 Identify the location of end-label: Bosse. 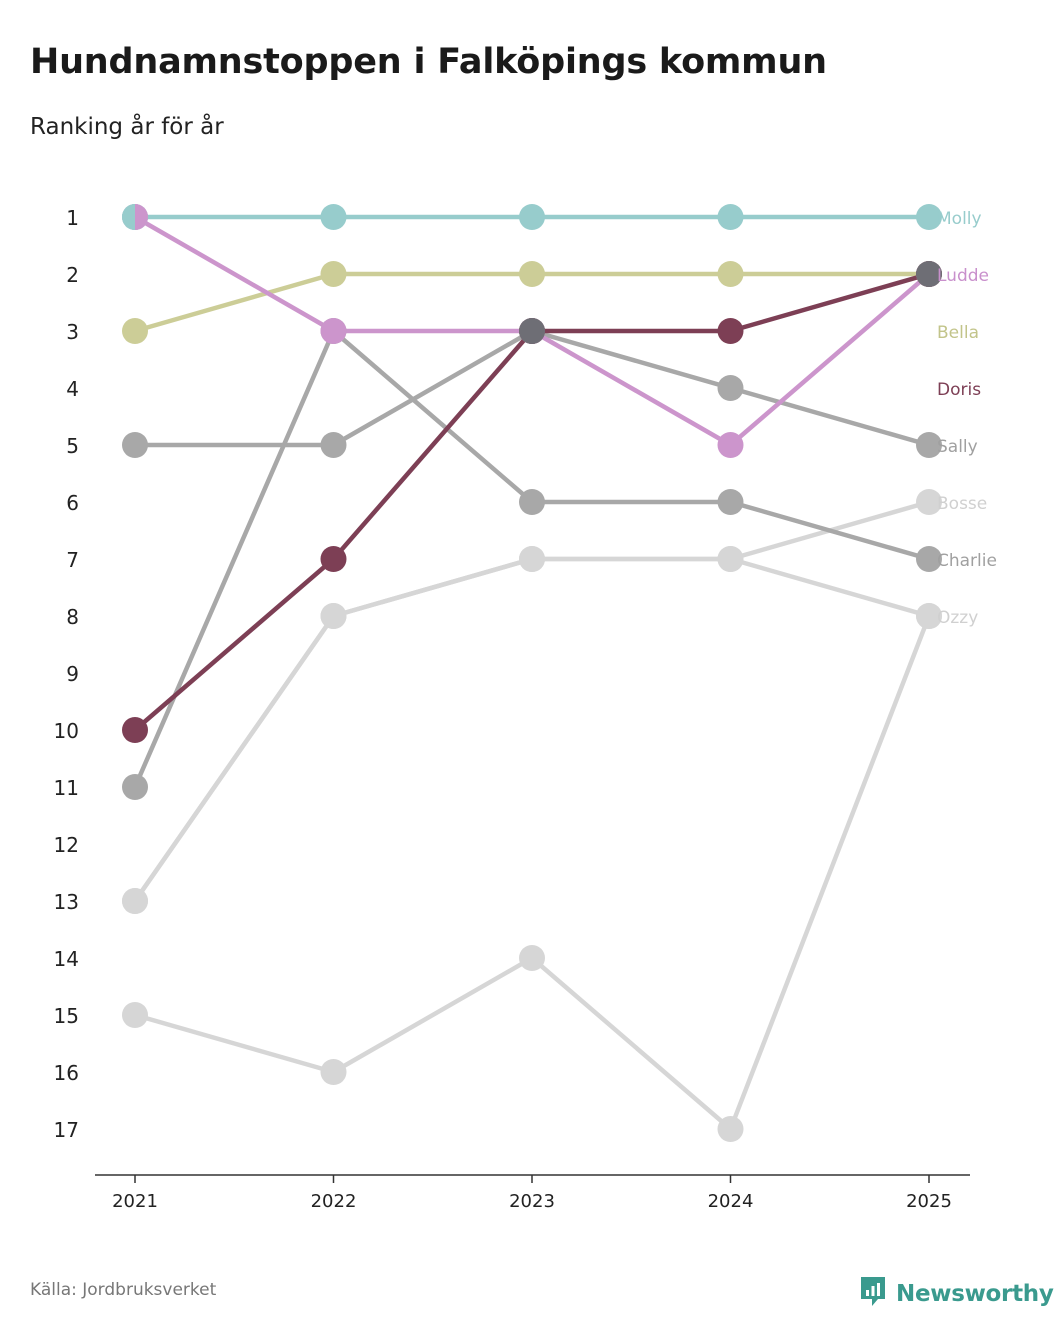
(962, 504).